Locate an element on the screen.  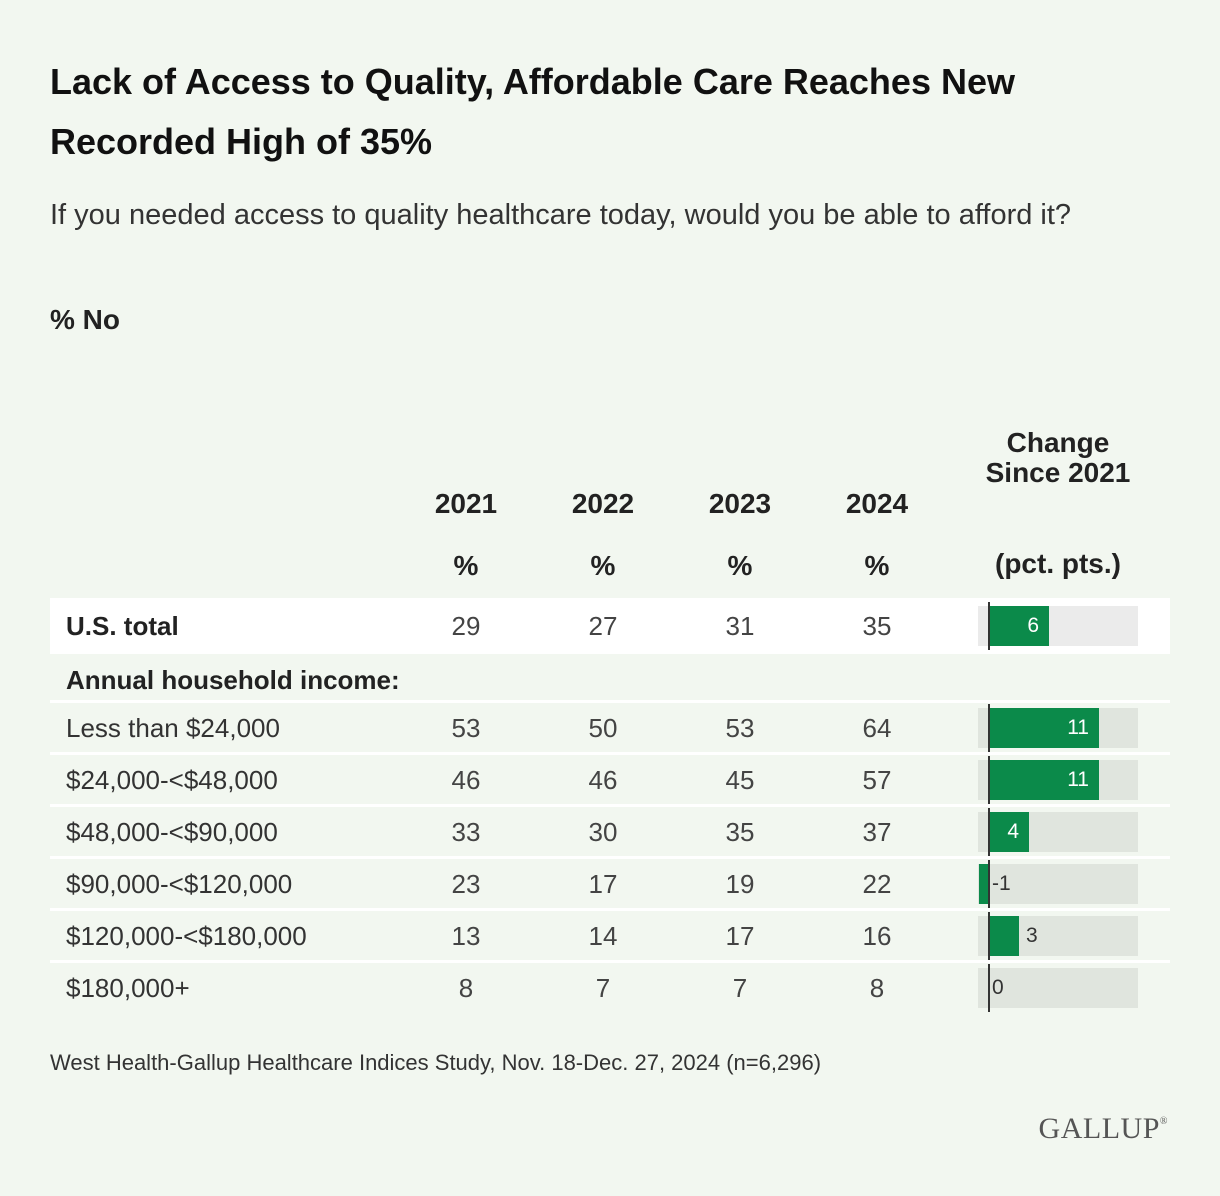
unit-header-2024: % is located at coordinates (877, 565).